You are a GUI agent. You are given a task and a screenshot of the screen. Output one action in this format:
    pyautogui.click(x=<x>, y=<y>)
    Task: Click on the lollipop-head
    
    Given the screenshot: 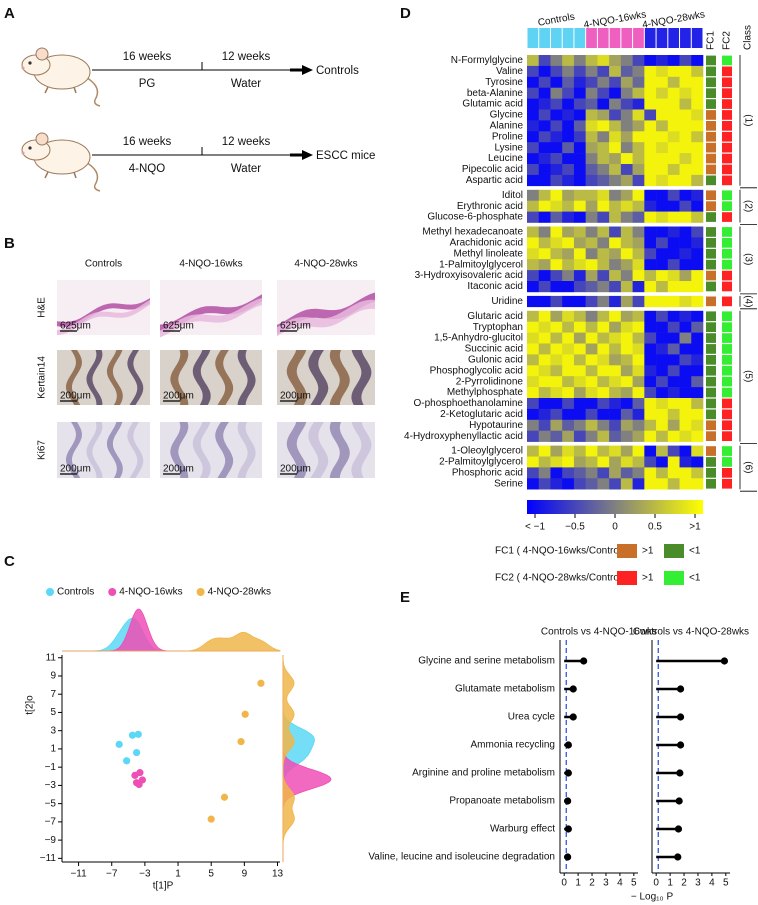 What is the action you would take?
    pyautogui.click(x=573, y=689)
    